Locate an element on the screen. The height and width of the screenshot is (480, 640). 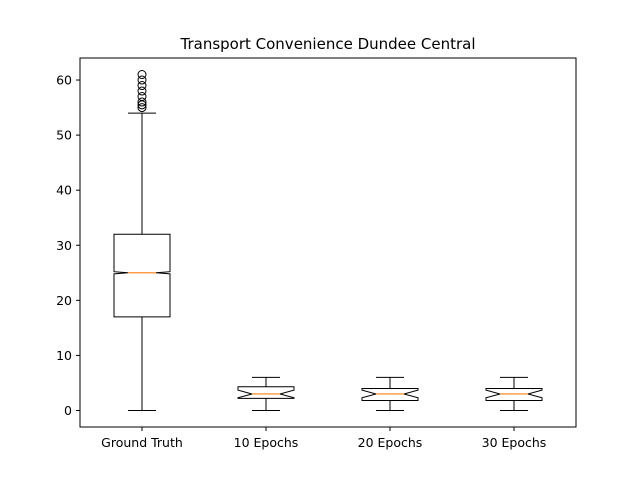
box-20-epochs is located at coordinates (390, 394).